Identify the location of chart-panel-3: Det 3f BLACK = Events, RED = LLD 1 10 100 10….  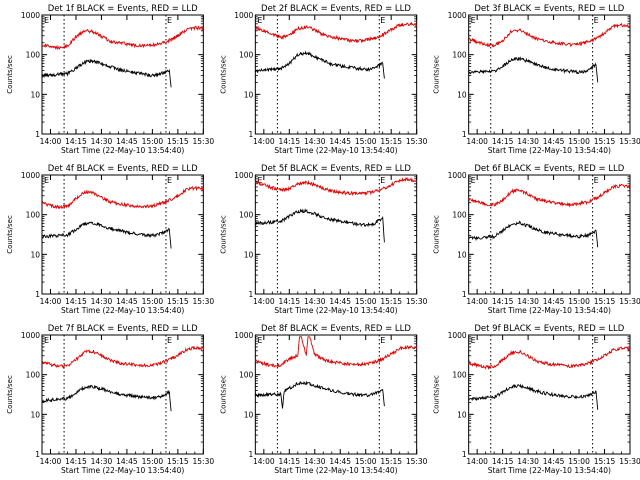
(536, 79).